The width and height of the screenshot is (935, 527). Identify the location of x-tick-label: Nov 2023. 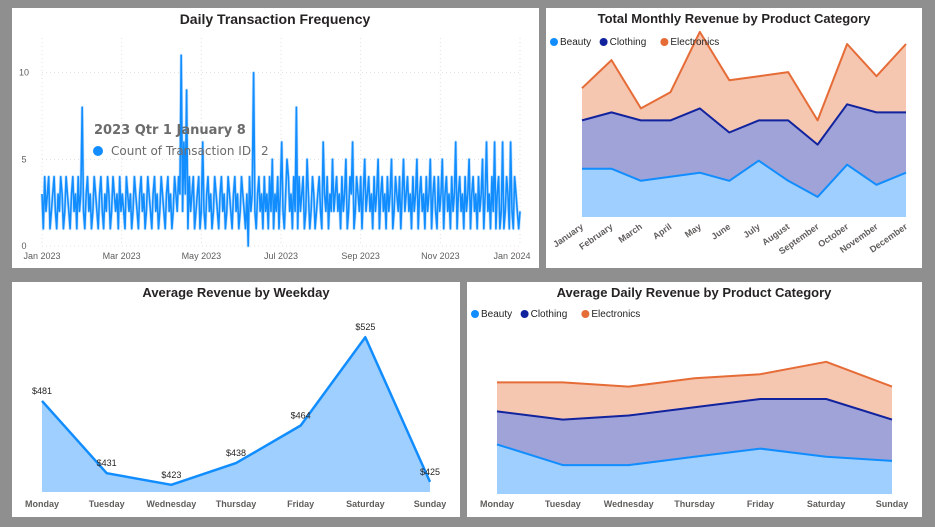
(440, 256).